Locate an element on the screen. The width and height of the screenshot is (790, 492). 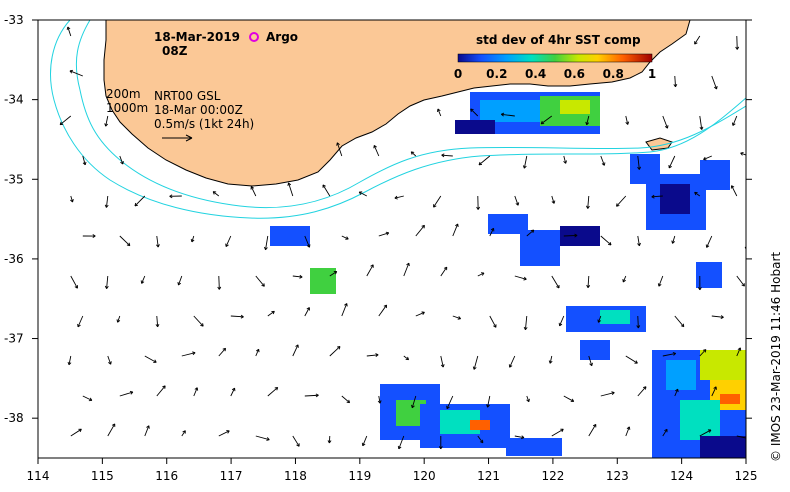
product-label: NRT00 GSL is located at coordinates (187, 96).